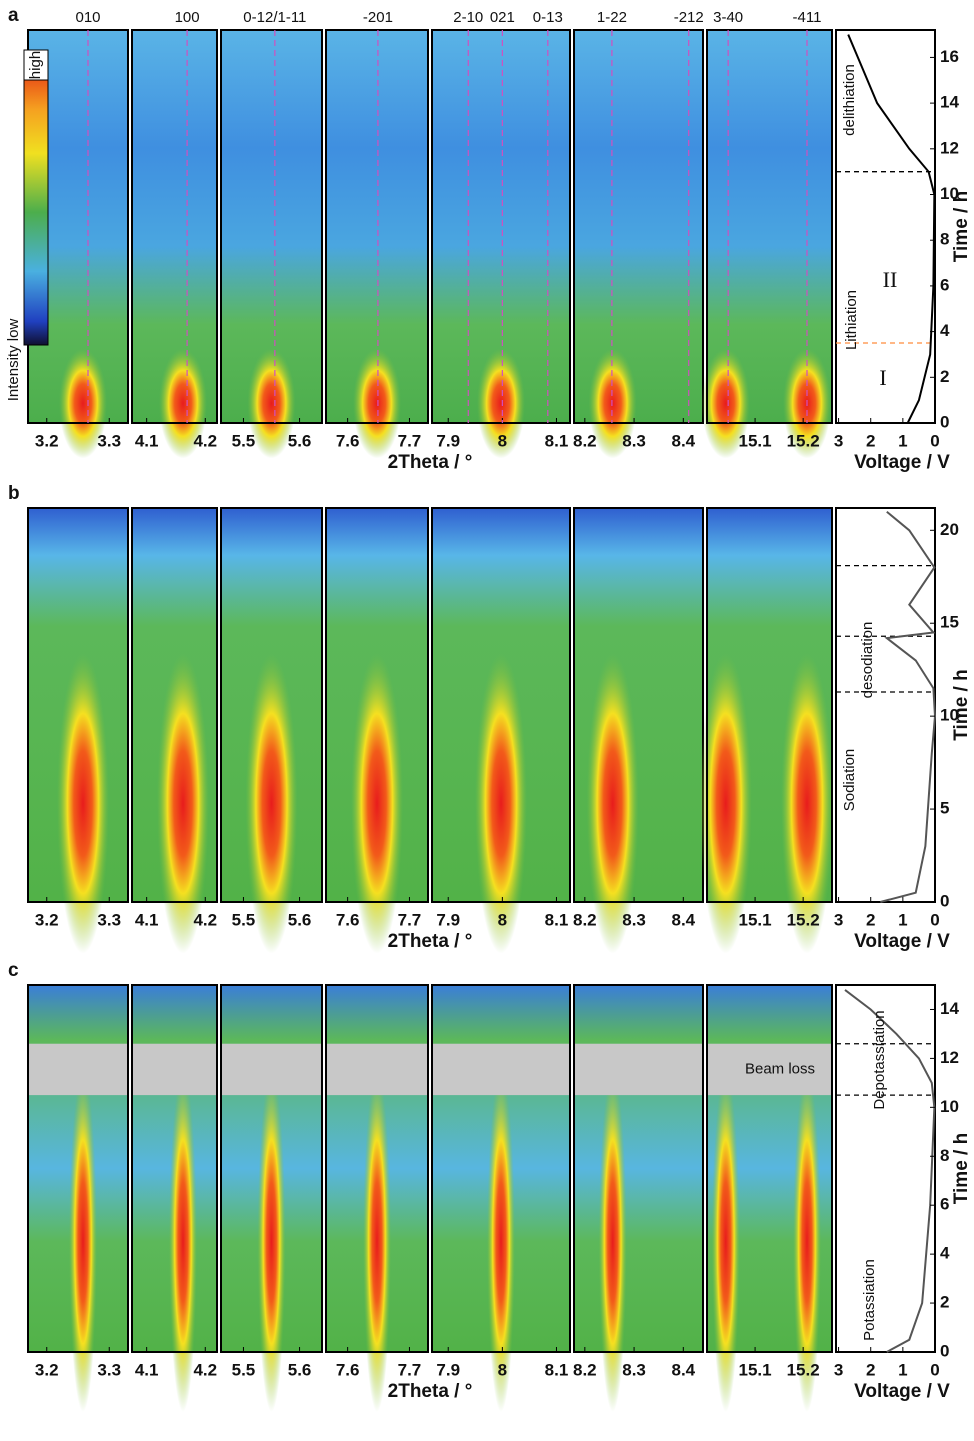  What do you see at coordinates (949, 1008) in the screenshot?
I see `y-tick-label: 14` at bounding box center [949, 1008].